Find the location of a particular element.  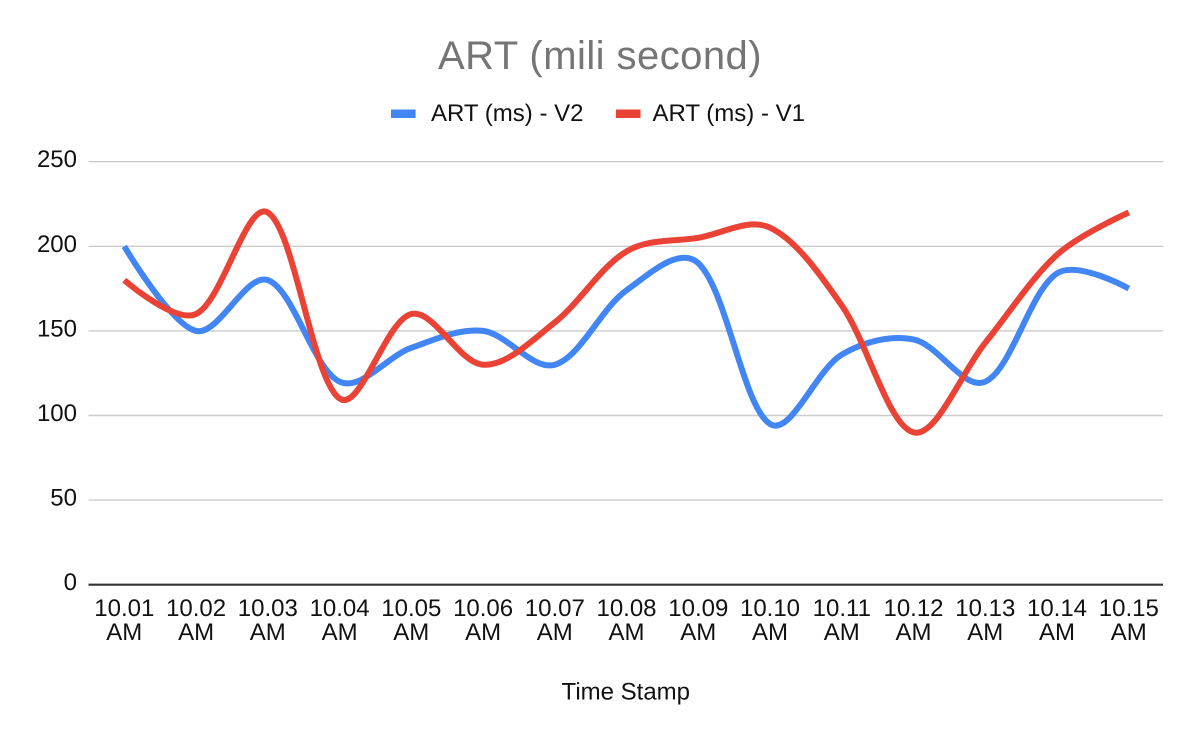

svg-text: 50 is located at coordinates (63, 498).